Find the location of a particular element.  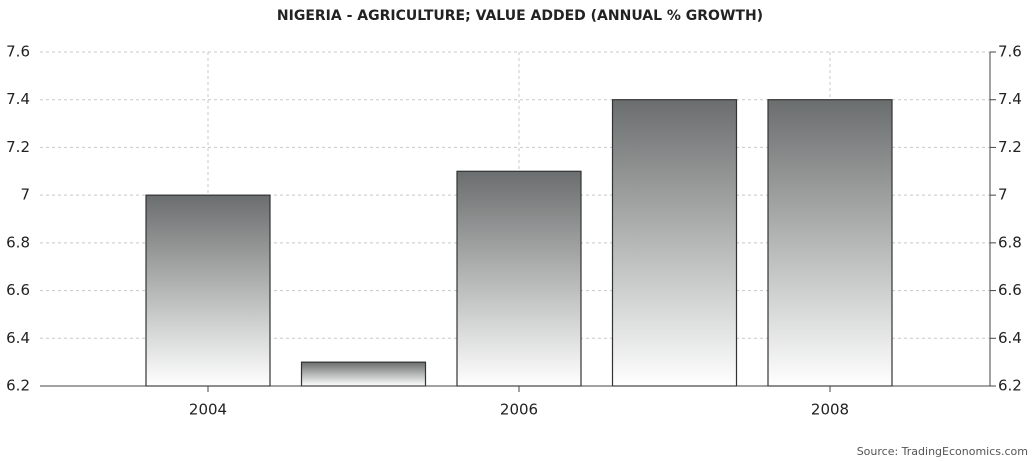

y2-tick-label: 7.2 is located at coordinates (1010, 147).